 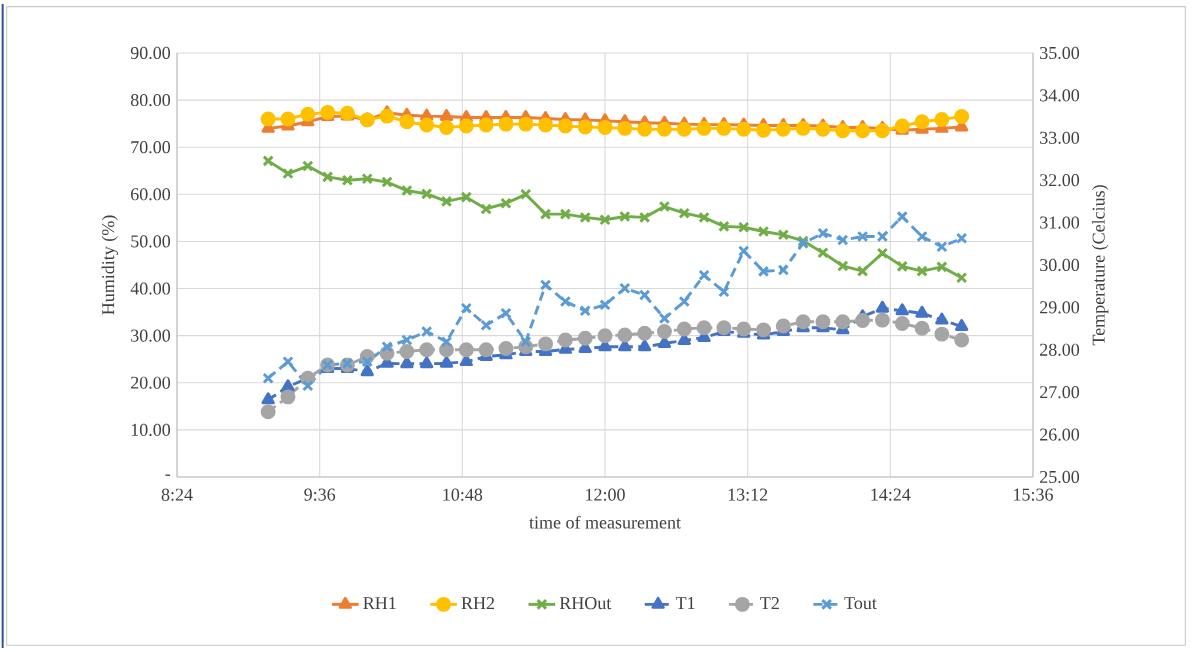 I want to click on x-tick-label: 12:00, so click(x=605, y=494).